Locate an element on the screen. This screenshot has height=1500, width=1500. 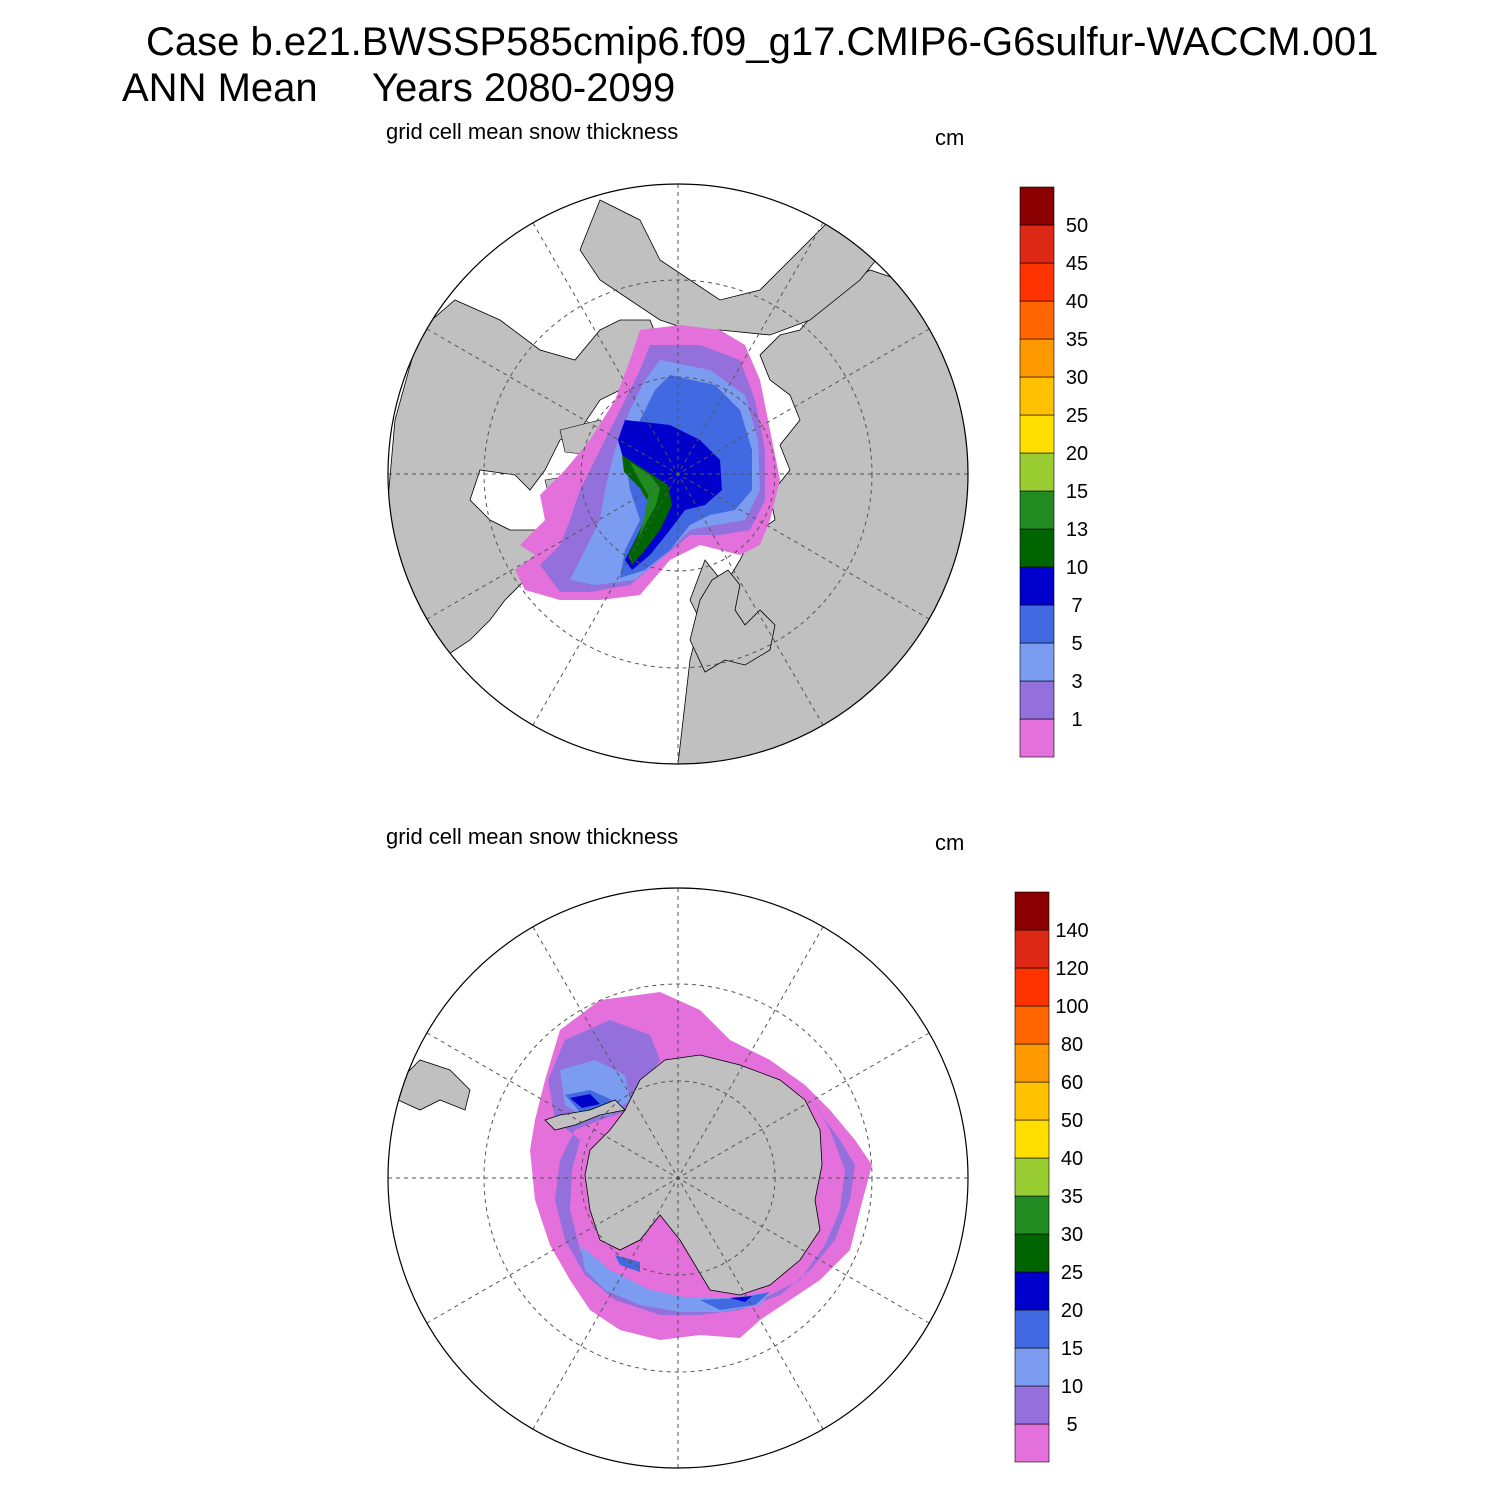
nh-land-scandinavia is located at coordinates (732, 621).